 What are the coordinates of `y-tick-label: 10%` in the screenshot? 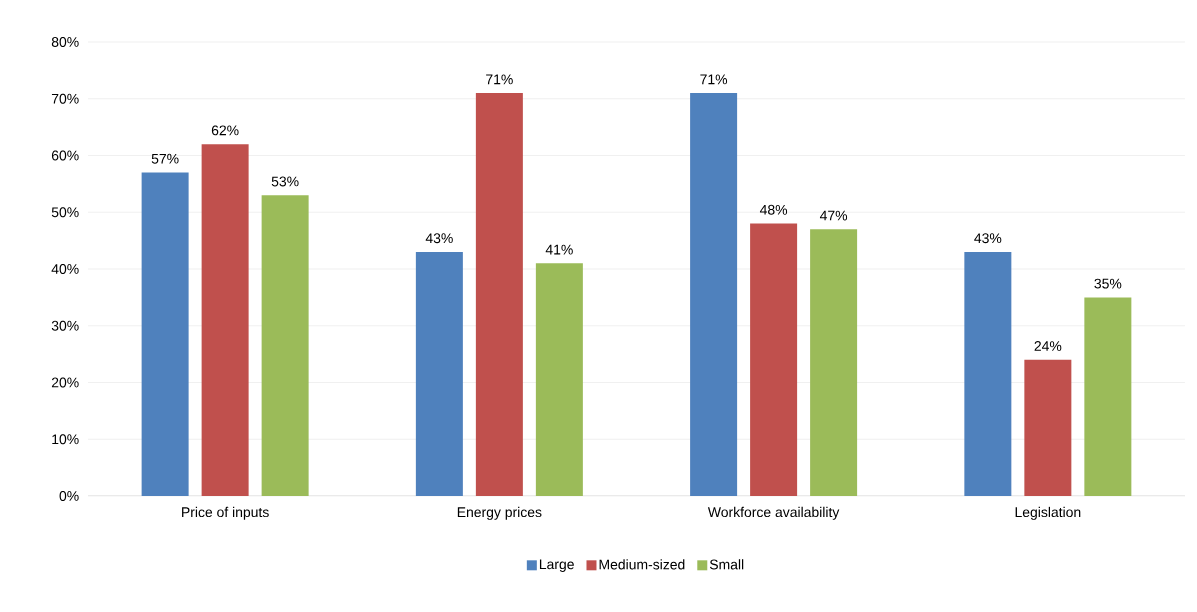 It's located at (65, 439).